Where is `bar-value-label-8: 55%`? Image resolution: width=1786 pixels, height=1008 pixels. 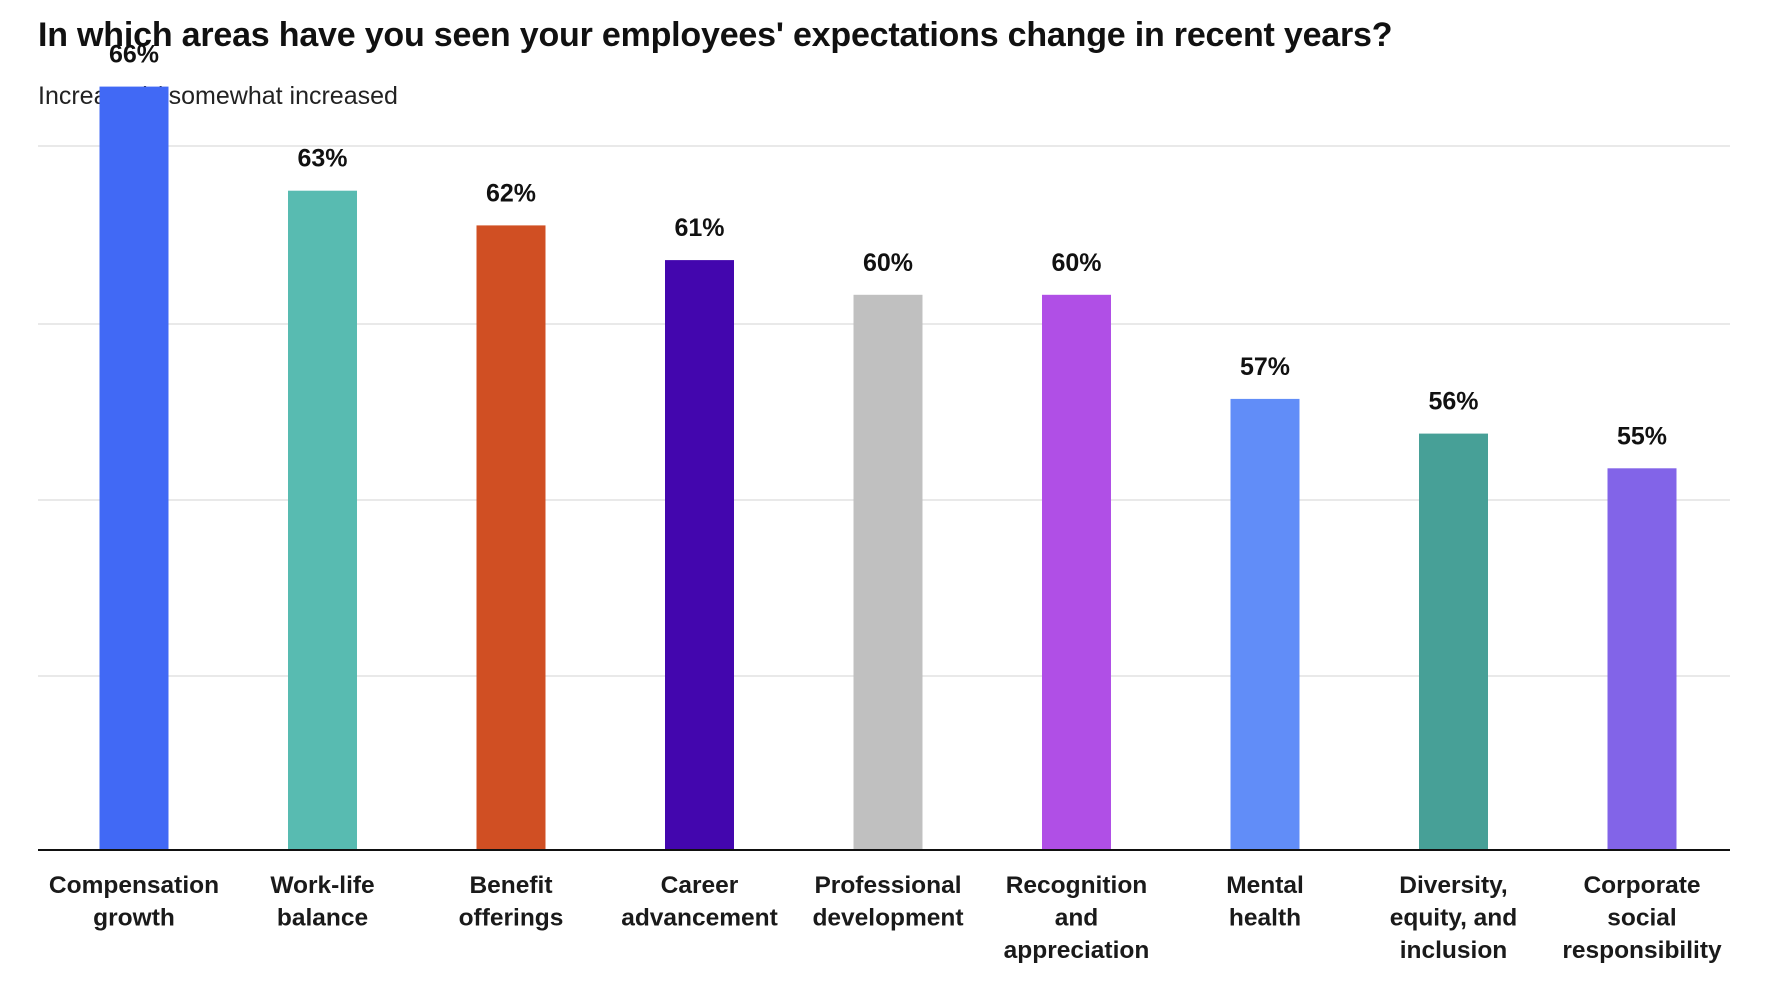
bar-value-label-8: 55% is located at coordinates (1642, 436).